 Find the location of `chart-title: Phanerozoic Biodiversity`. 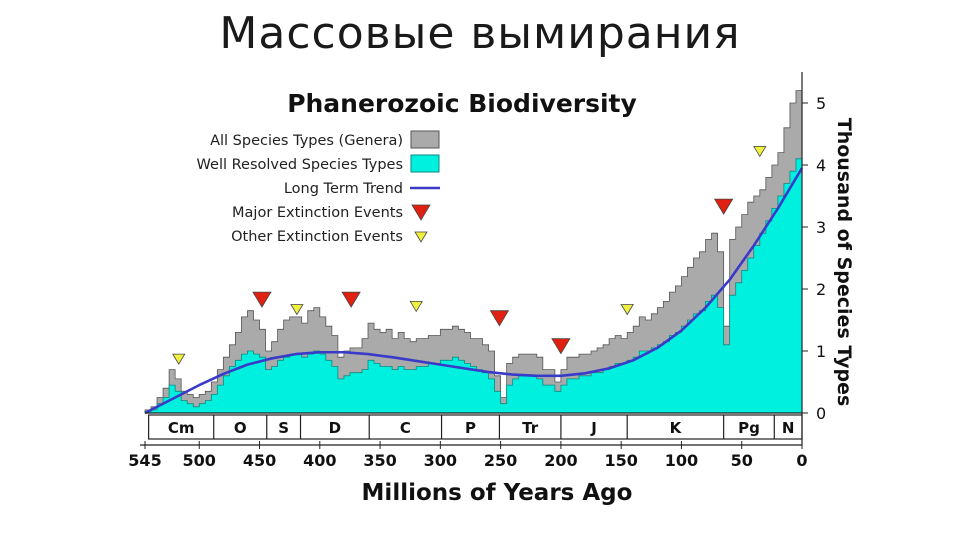

chart-title: Phanerozoic Biodiversity is located at coordinates (462, 103).